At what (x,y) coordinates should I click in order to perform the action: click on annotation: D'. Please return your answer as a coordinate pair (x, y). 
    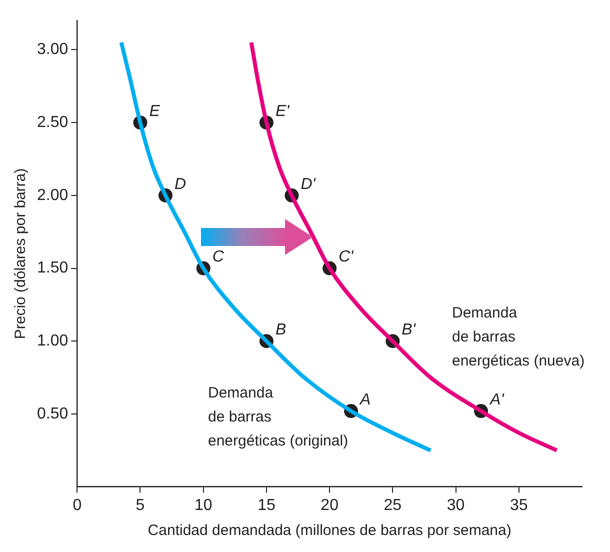
    Looking at the image, I should click on (308, 184).